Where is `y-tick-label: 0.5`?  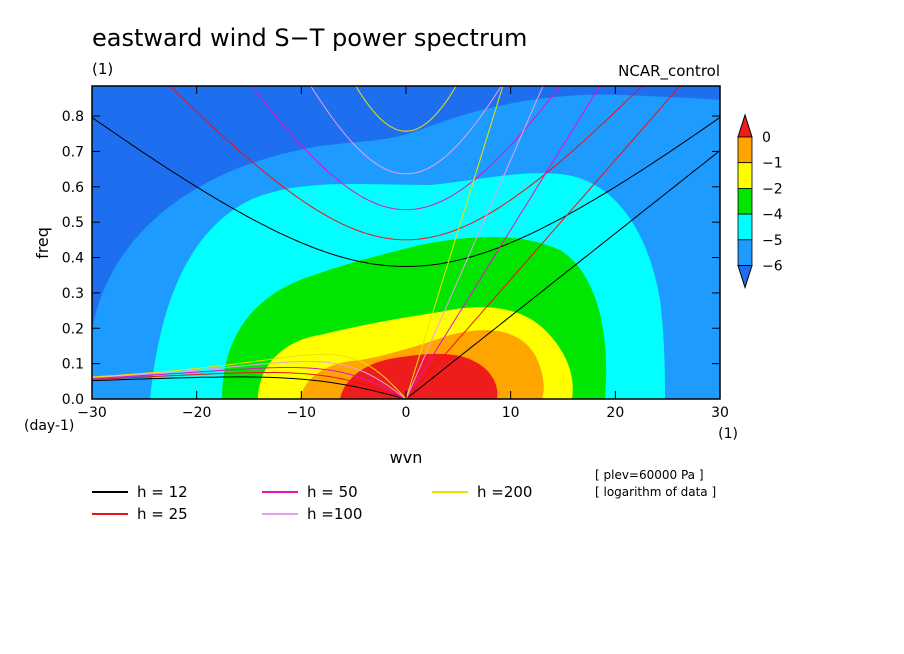 y-tick-label: 0.5 is located at coordinates (73, 223).